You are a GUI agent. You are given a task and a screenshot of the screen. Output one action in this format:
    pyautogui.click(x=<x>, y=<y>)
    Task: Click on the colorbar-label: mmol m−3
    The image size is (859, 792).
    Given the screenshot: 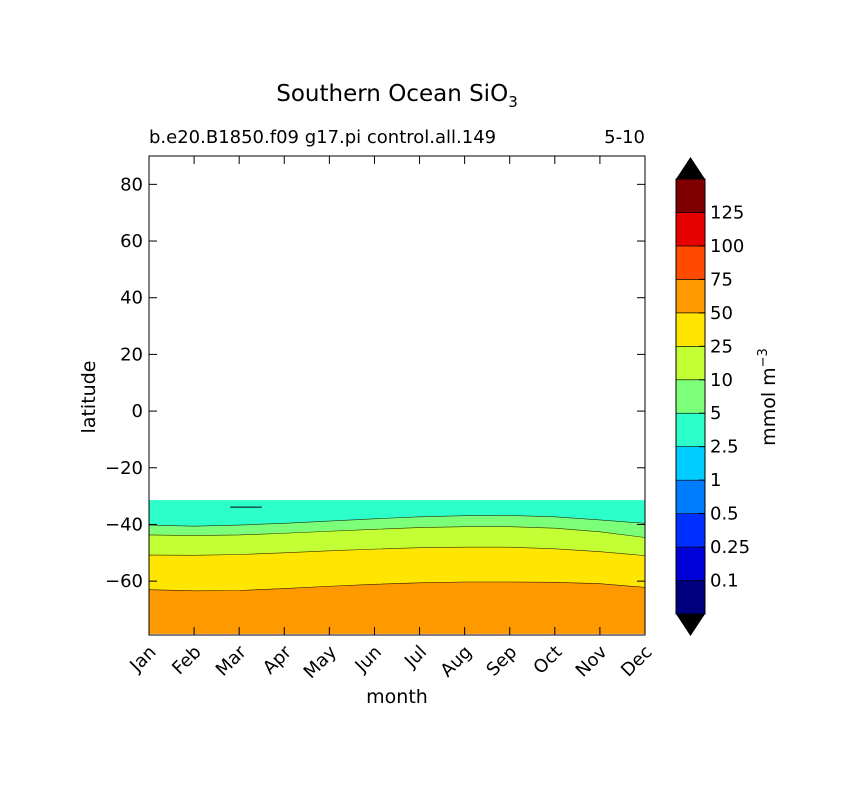 What is the action you would take?
    pyautogui.click(x=768, y=397)
    